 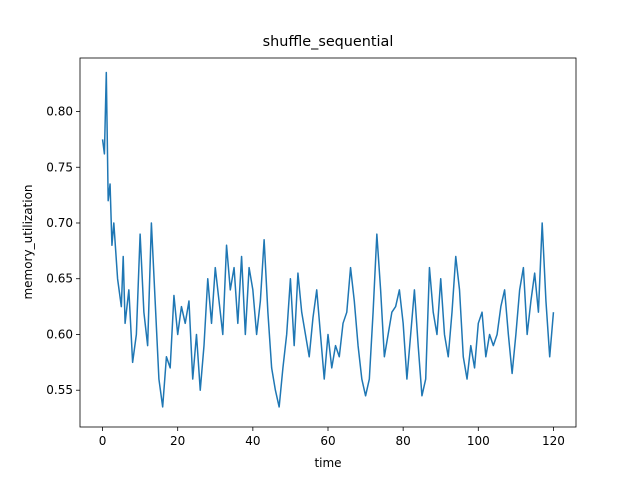 I want to click on y-tick-label: 0.55, so click(x=59, y=390).